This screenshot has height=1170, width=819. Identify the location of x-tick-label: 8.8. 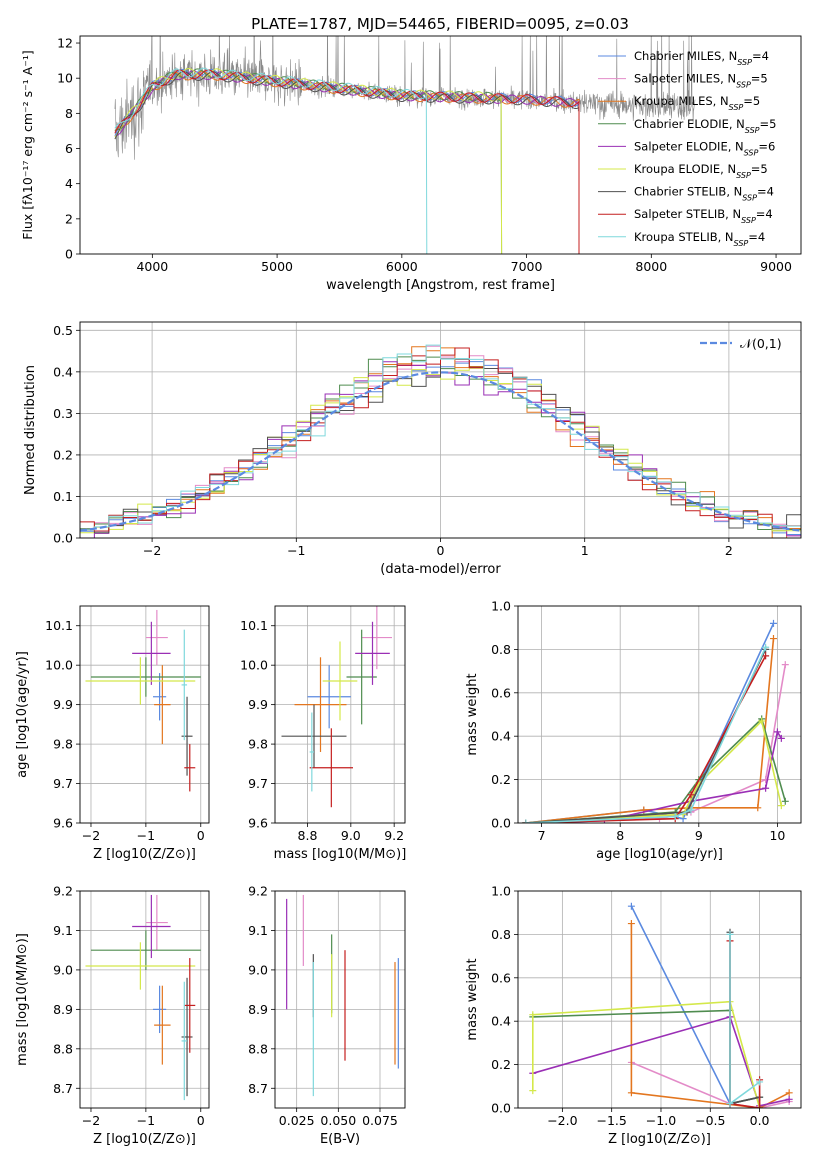
(308, 835).